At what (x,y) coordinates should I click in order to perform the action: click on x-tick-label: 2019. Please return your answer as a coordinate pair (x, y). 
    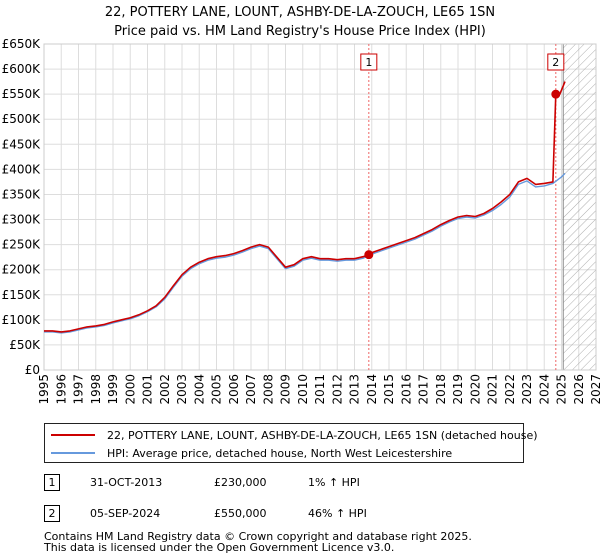
    Looking at the image, I should click on (458, 389).